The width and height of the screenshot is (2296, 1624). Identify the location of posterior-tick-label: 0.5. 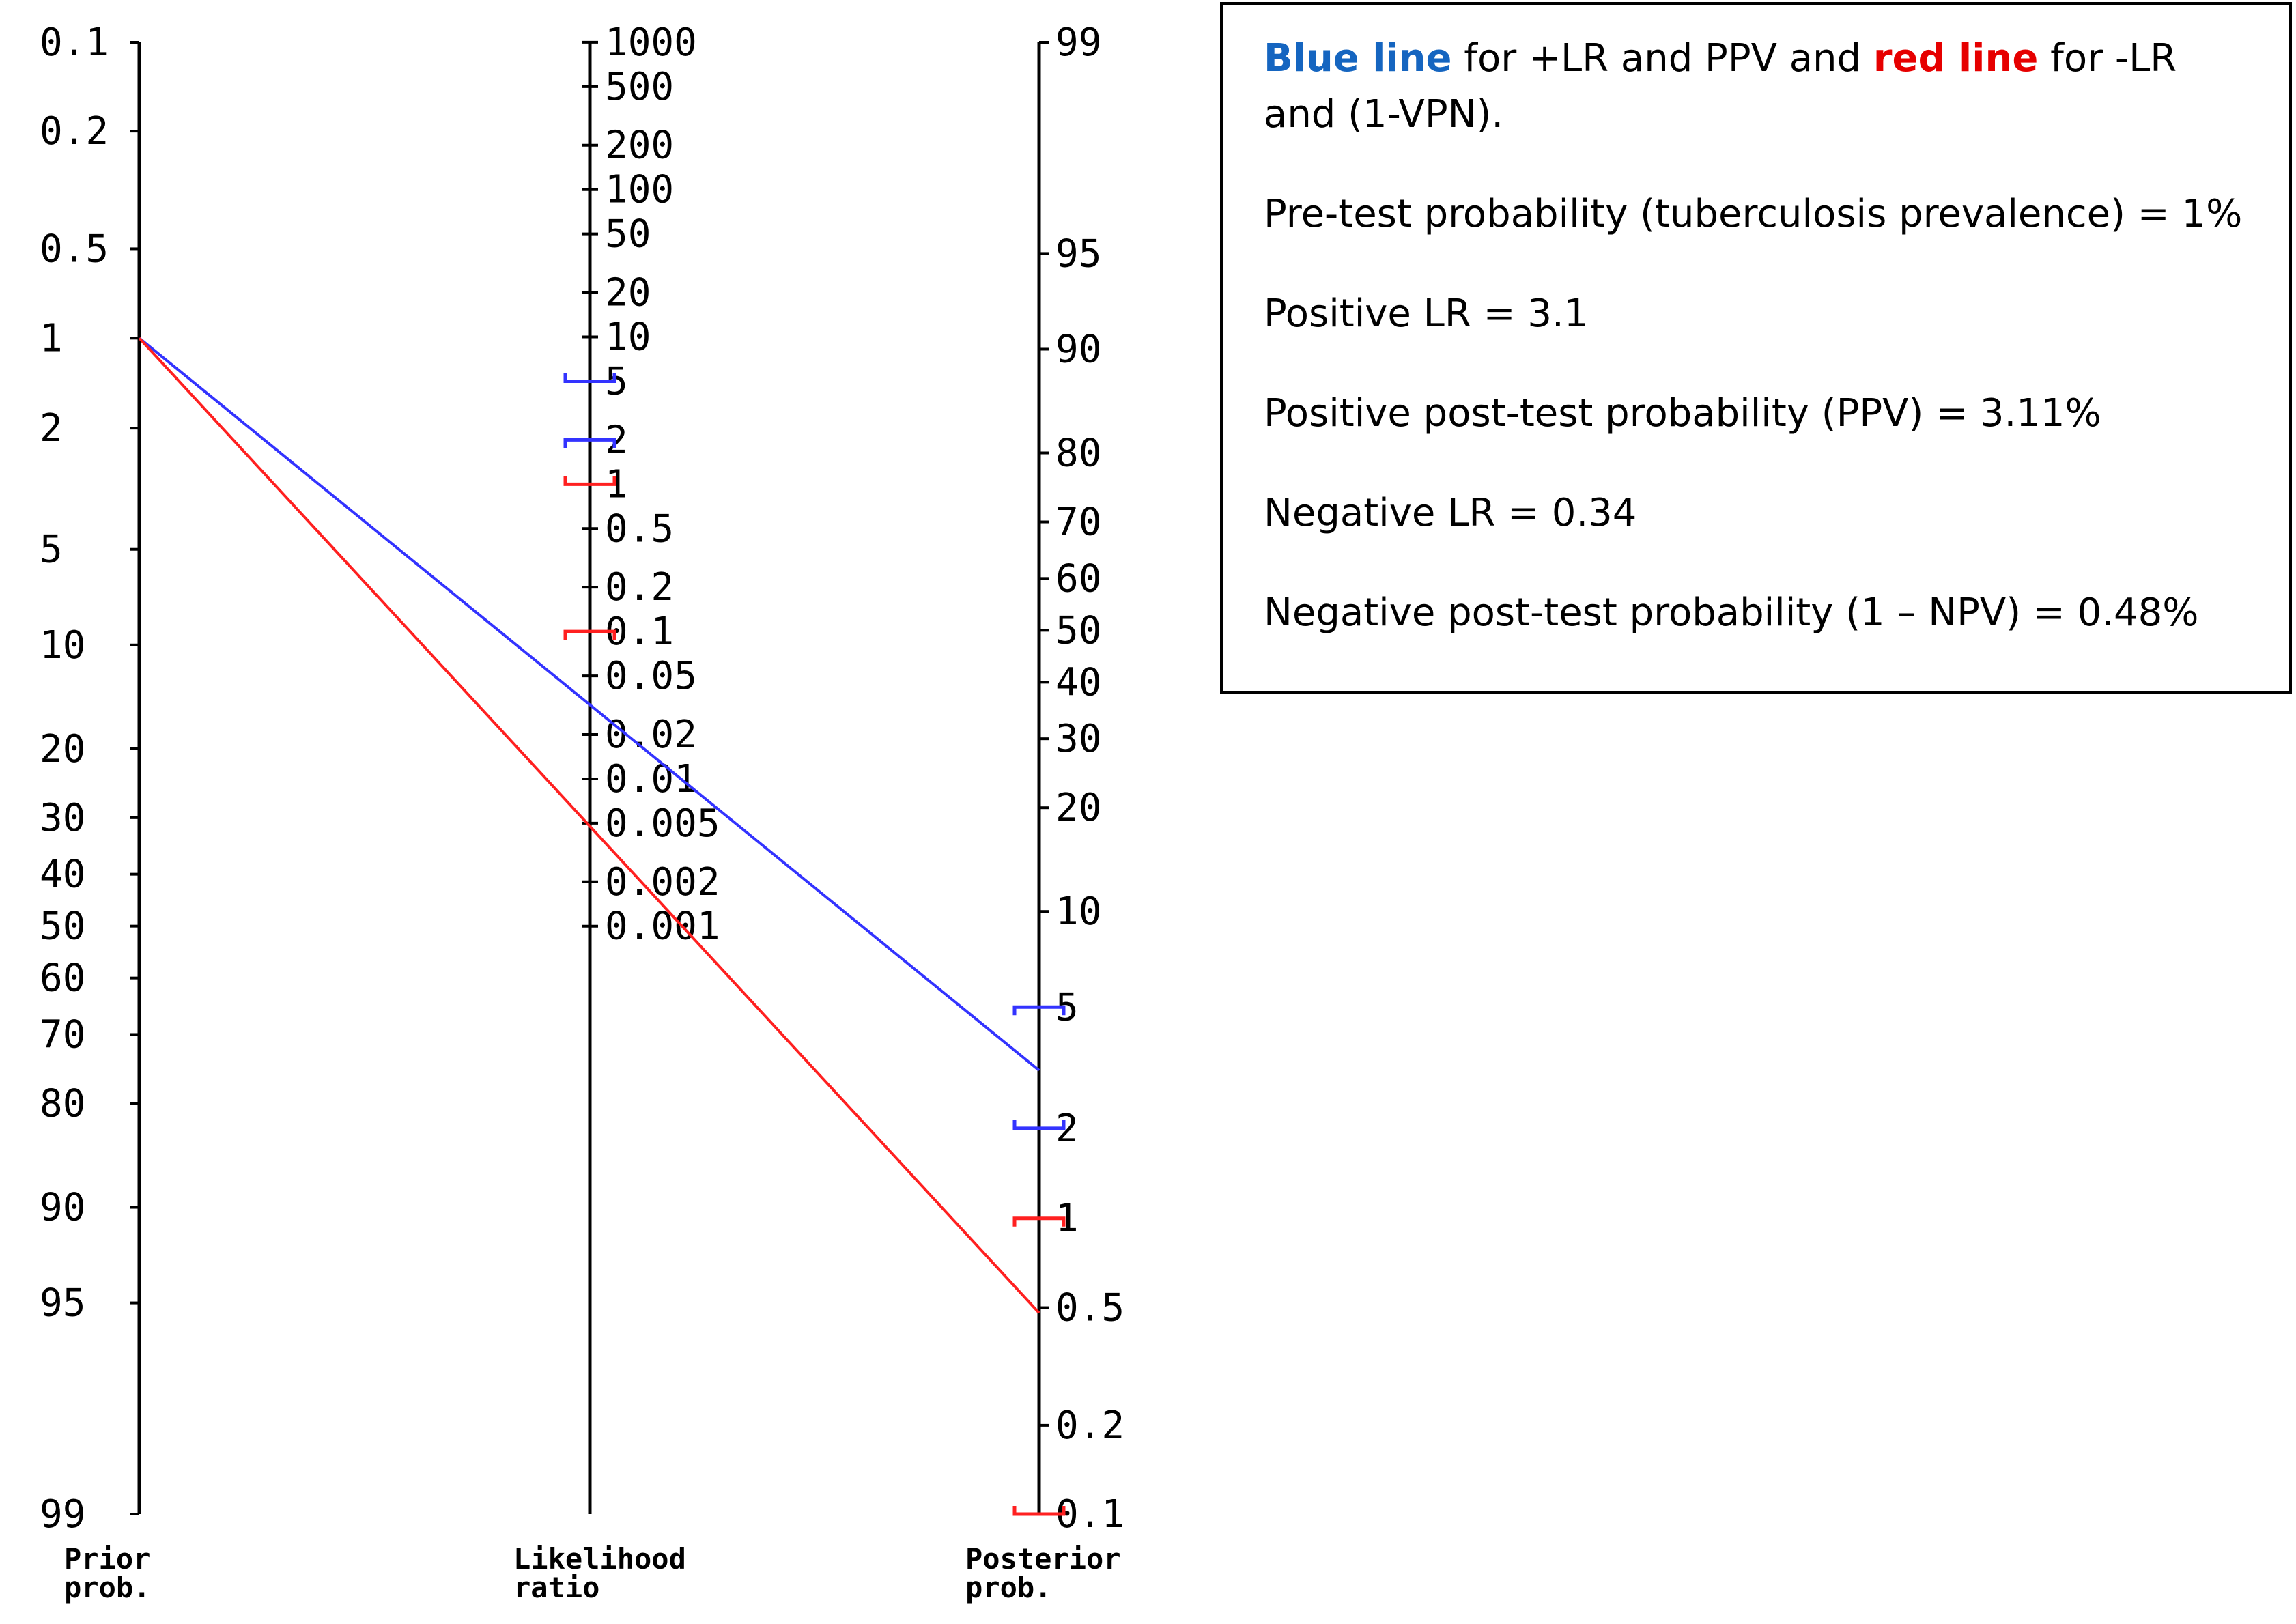
(1089, 1308).